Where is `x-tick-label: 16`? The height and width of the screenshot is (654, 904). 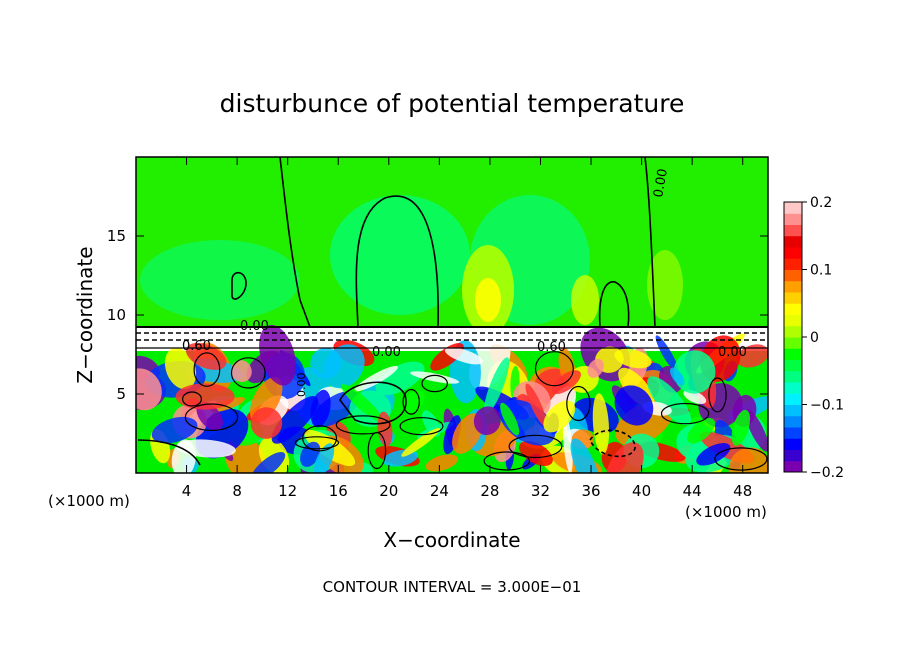 x-tick-label: 16 is located at coordinates (338, 491).